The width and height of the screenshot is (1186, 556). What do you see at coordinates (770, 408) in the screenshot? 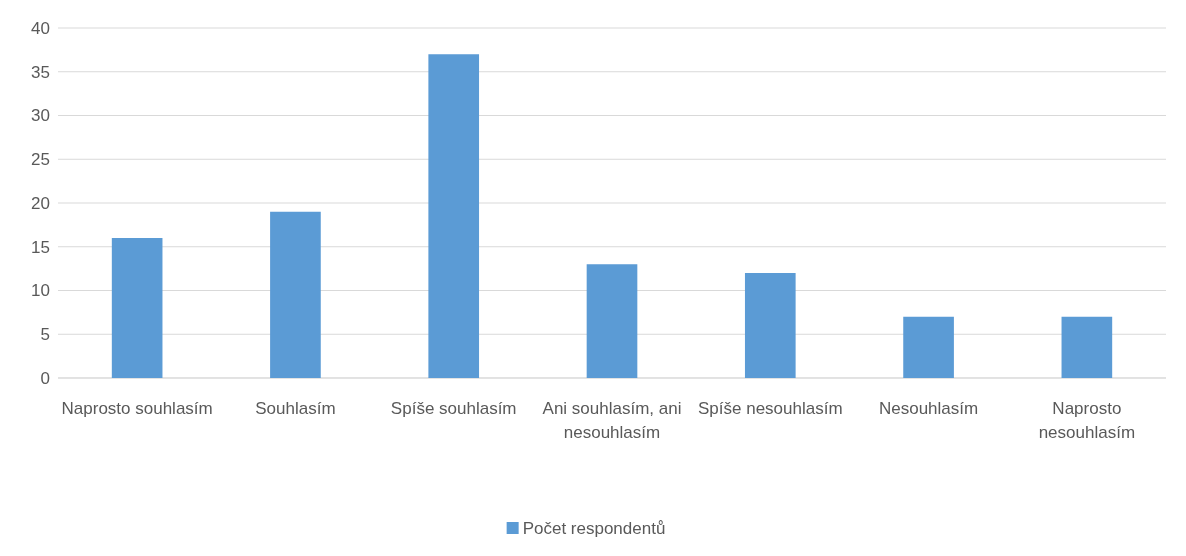
I see `x-tick-label: Spíše nesouhlasím` at bounding box center [770, 408].